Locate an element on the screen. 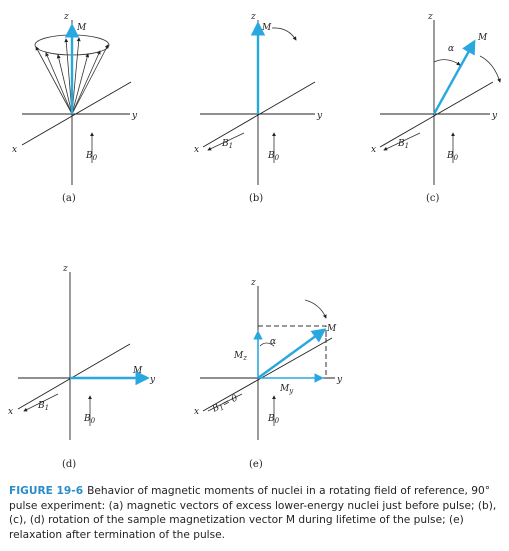 The width and height of the screenshot is (509, 551). panel-c-caption: (c) is located at coordinates (433, 198).